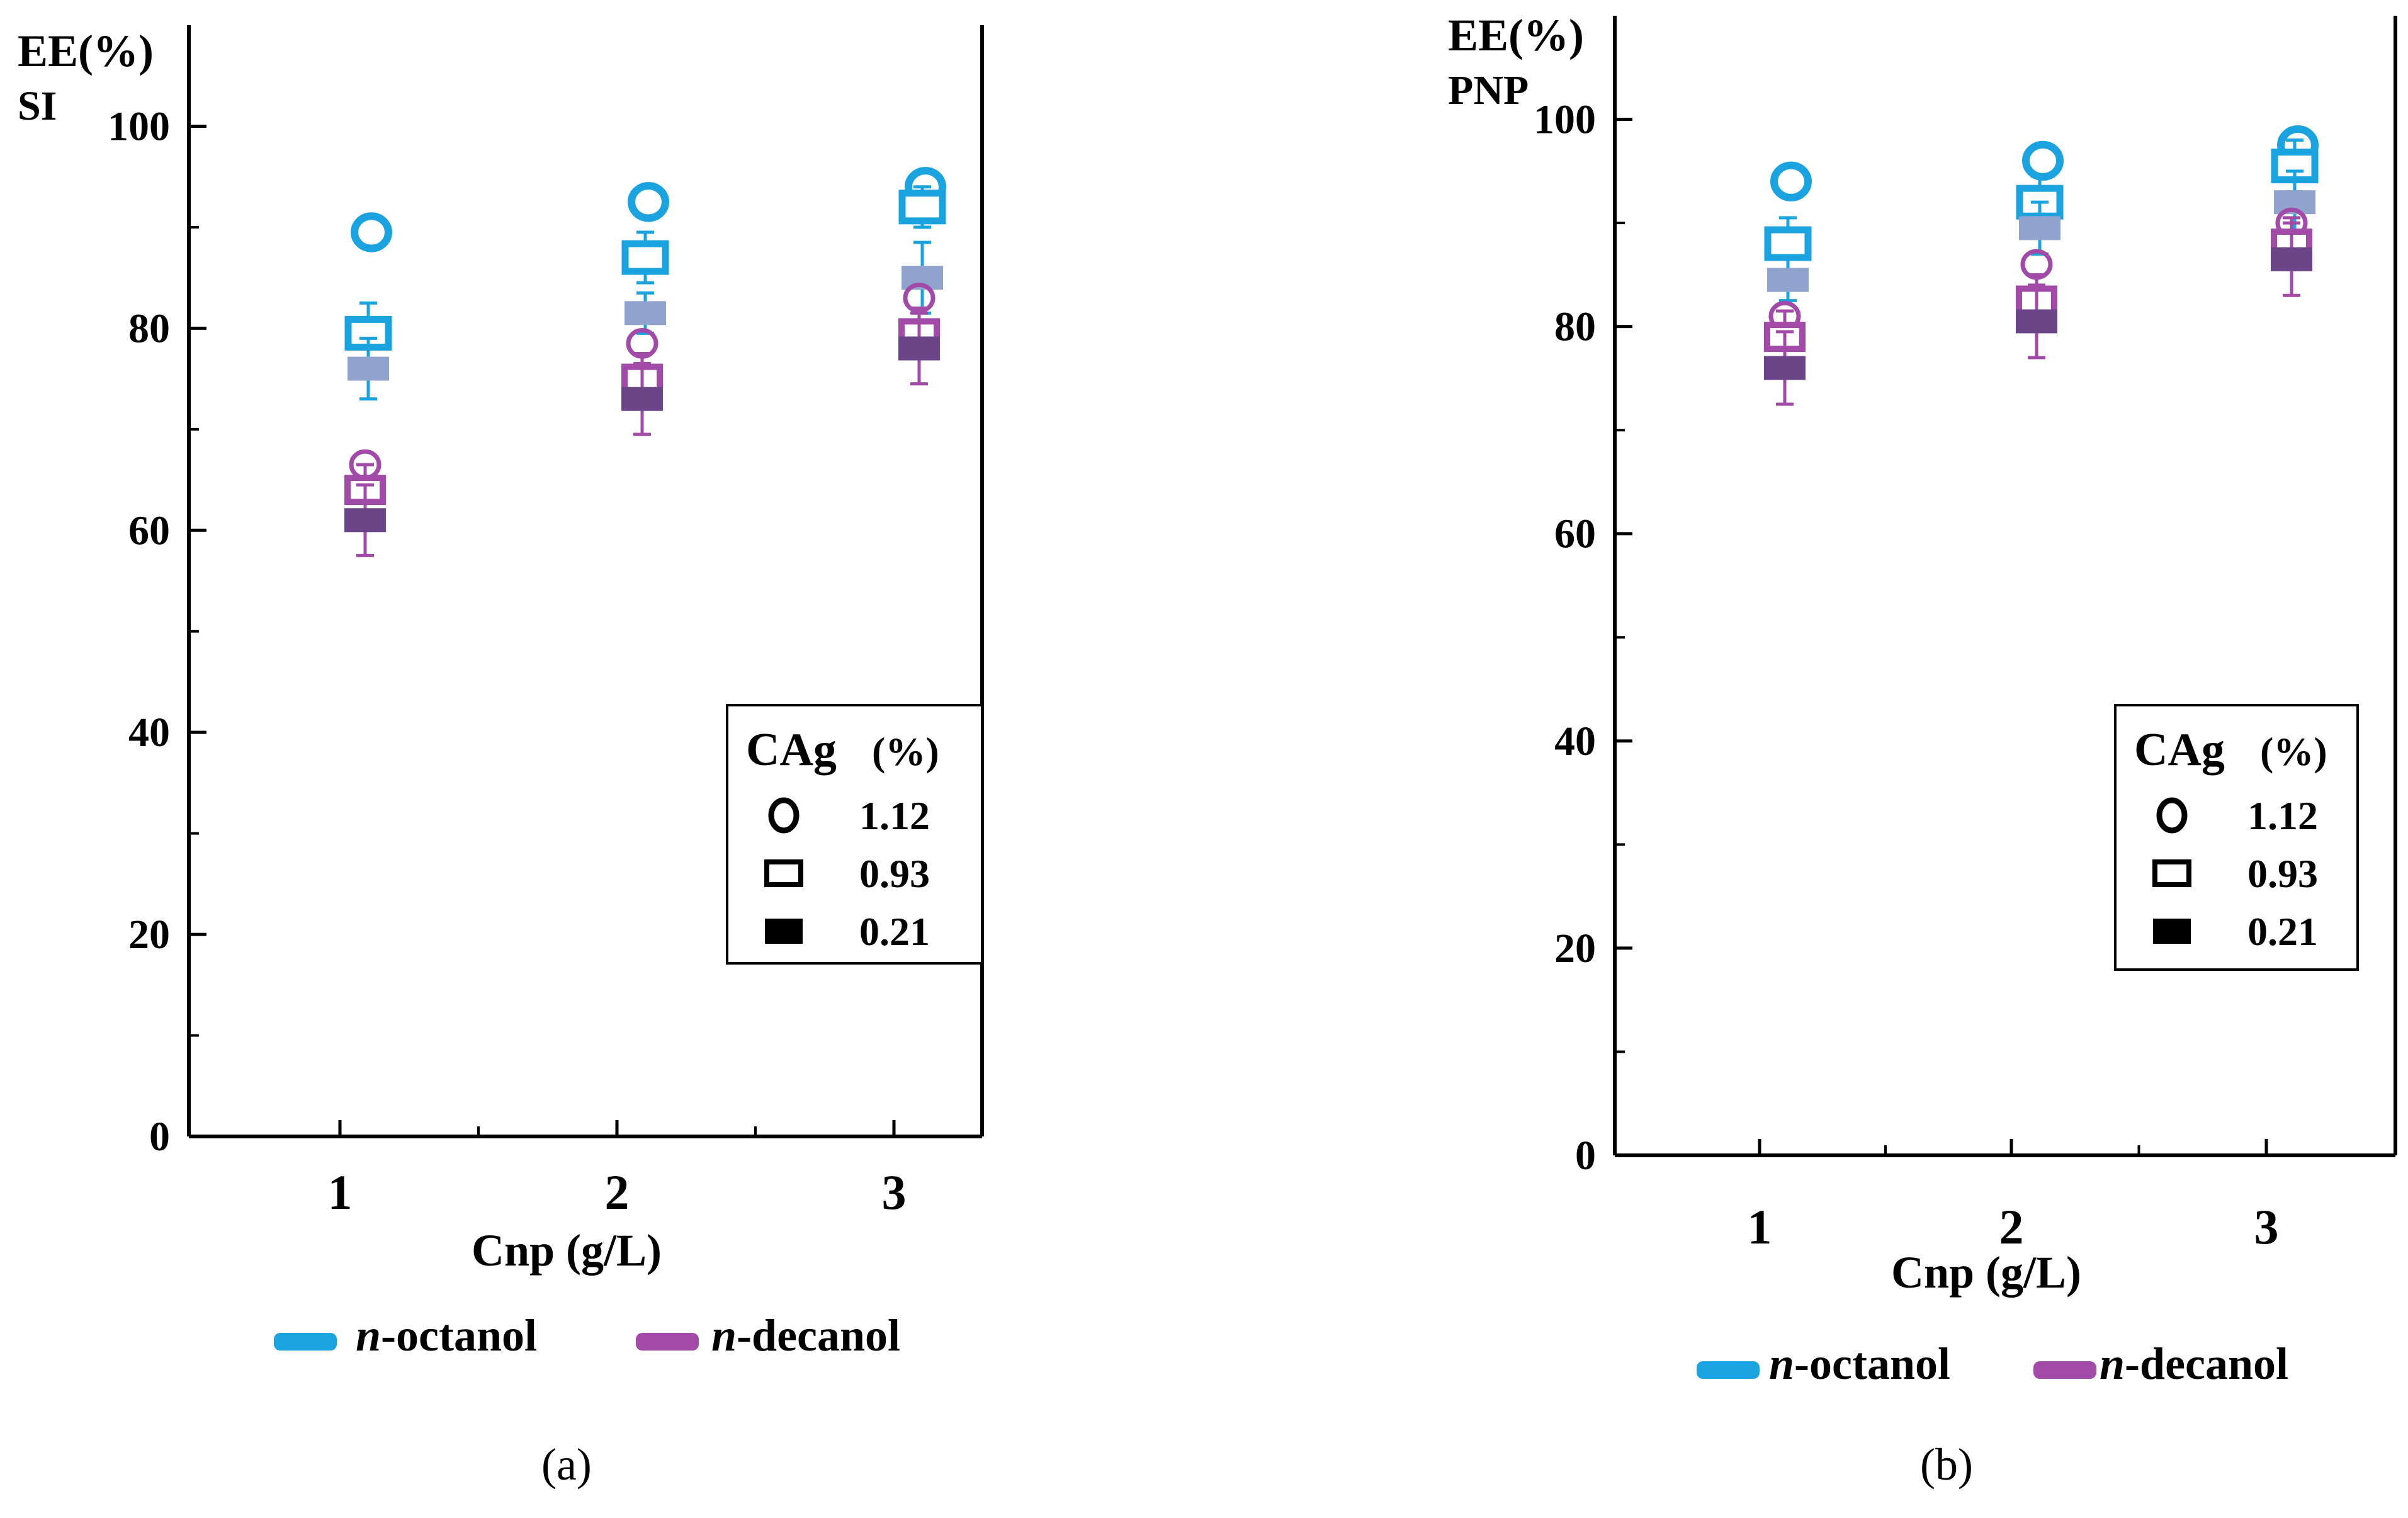 The width and height of the screenshot is (2408, 1518). I want to click on panel-label: (a), so click(567, 1464).